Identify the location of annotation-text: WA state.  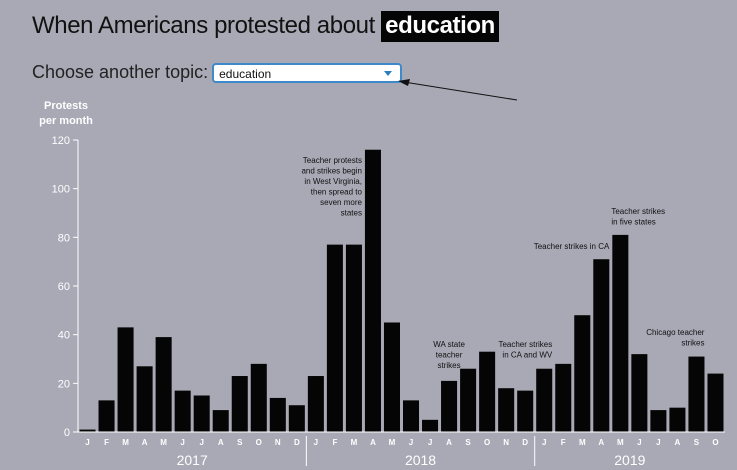
(449, 344).